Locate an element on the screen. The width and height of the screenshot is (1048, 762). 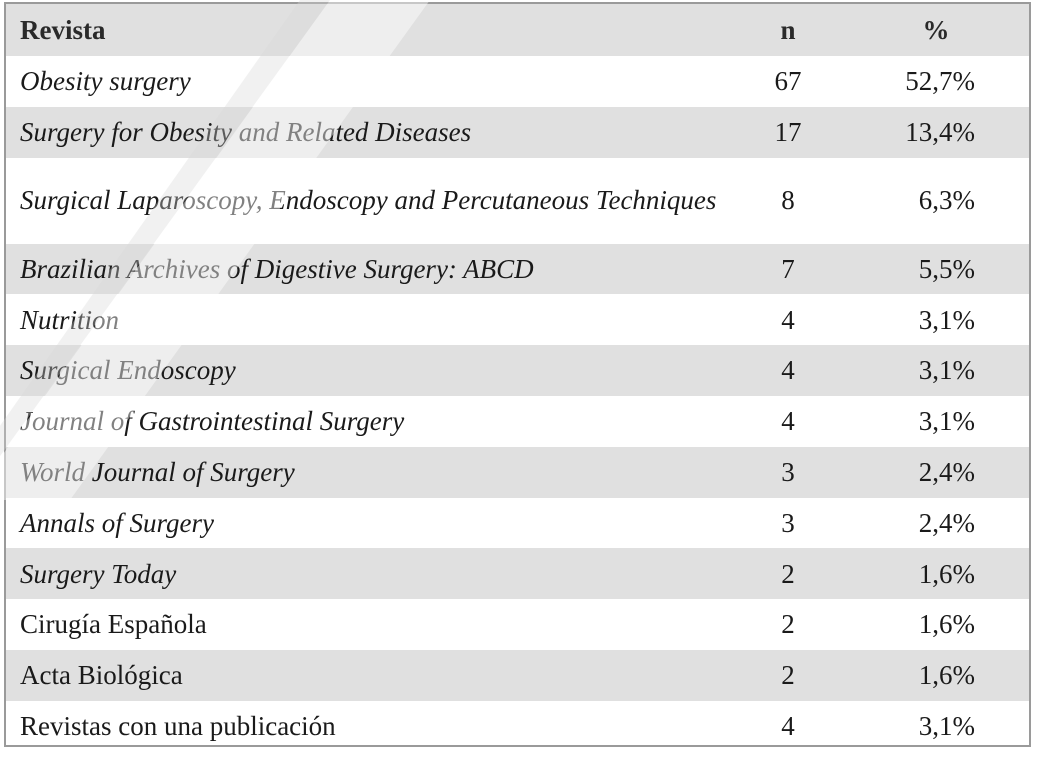
table-row: Revistas con una publicación 4 3,1% is located at coordinates (517, 726).